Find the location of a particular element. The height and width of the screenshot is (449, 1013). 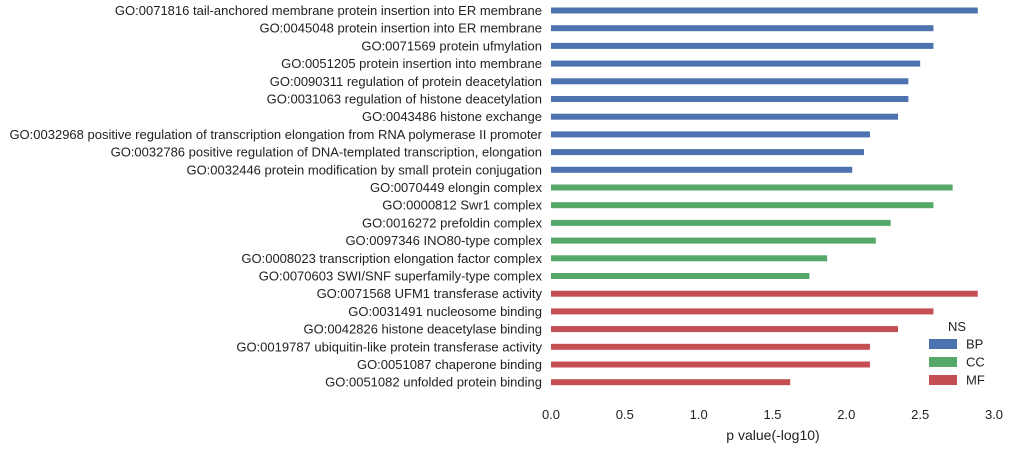

category-label: GO:0016272 prefoldin complex is located at coordinates (452, 222).